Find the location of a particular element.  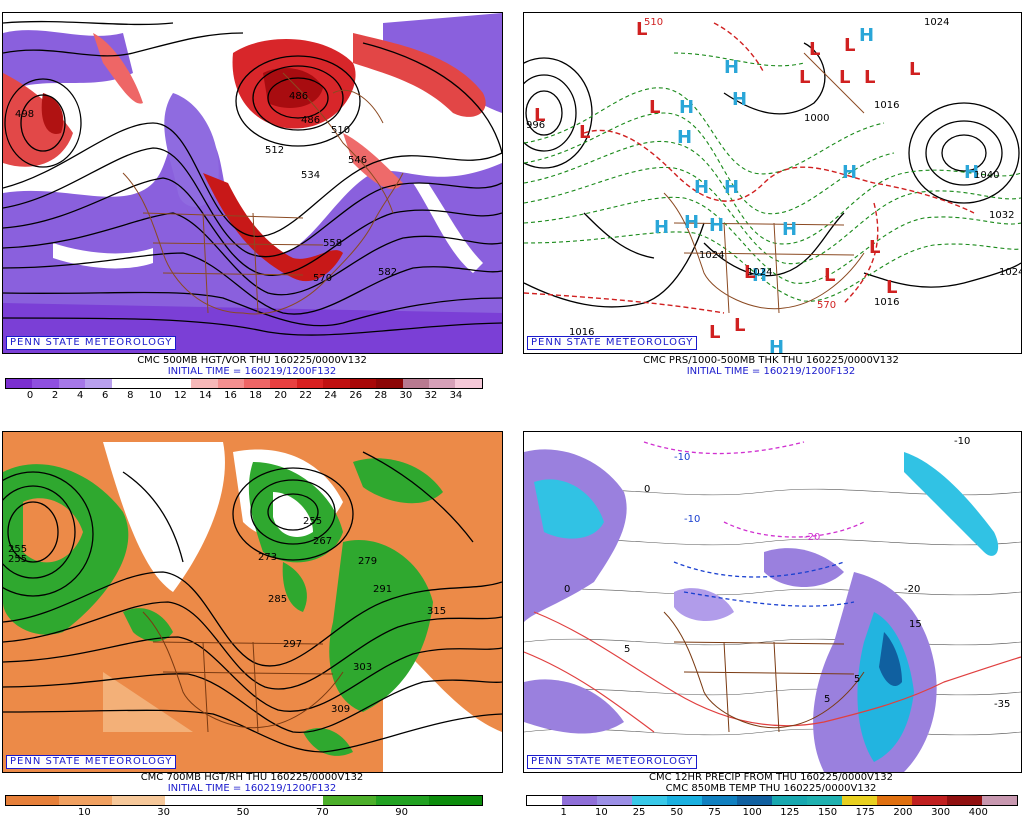

rh-scale-labels: 10 30 50 70 90 is located at coordinates (243, 813).